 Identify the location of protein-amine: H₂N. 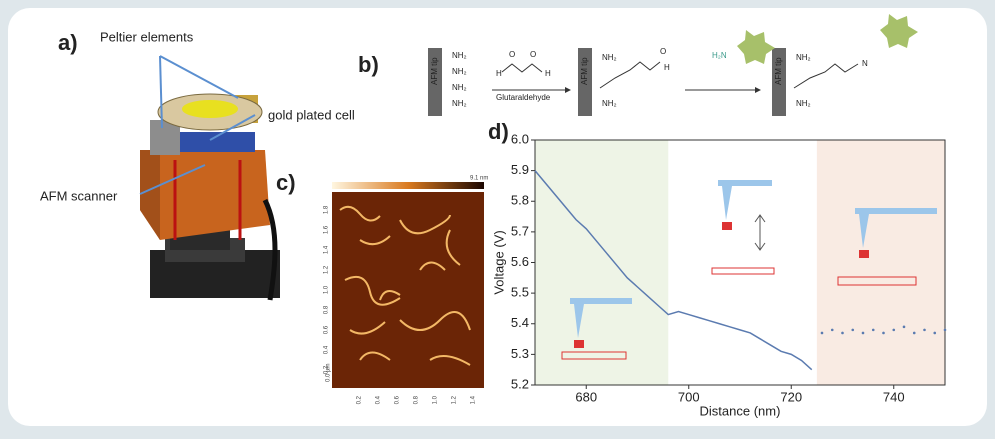
(719, 55).